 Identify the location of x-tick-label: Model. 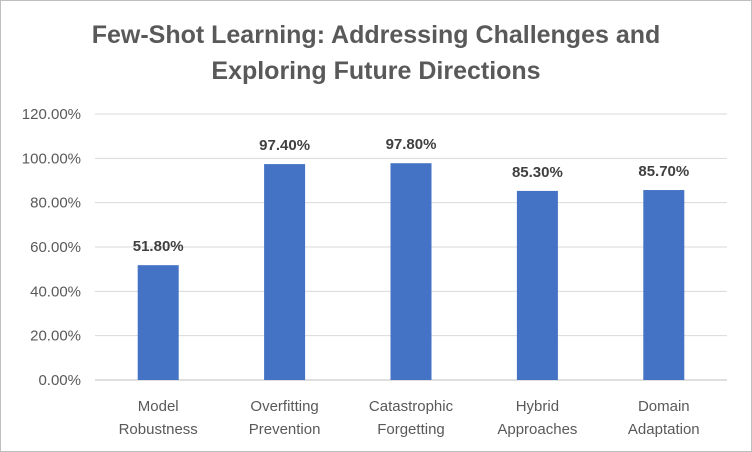
(158, 406).